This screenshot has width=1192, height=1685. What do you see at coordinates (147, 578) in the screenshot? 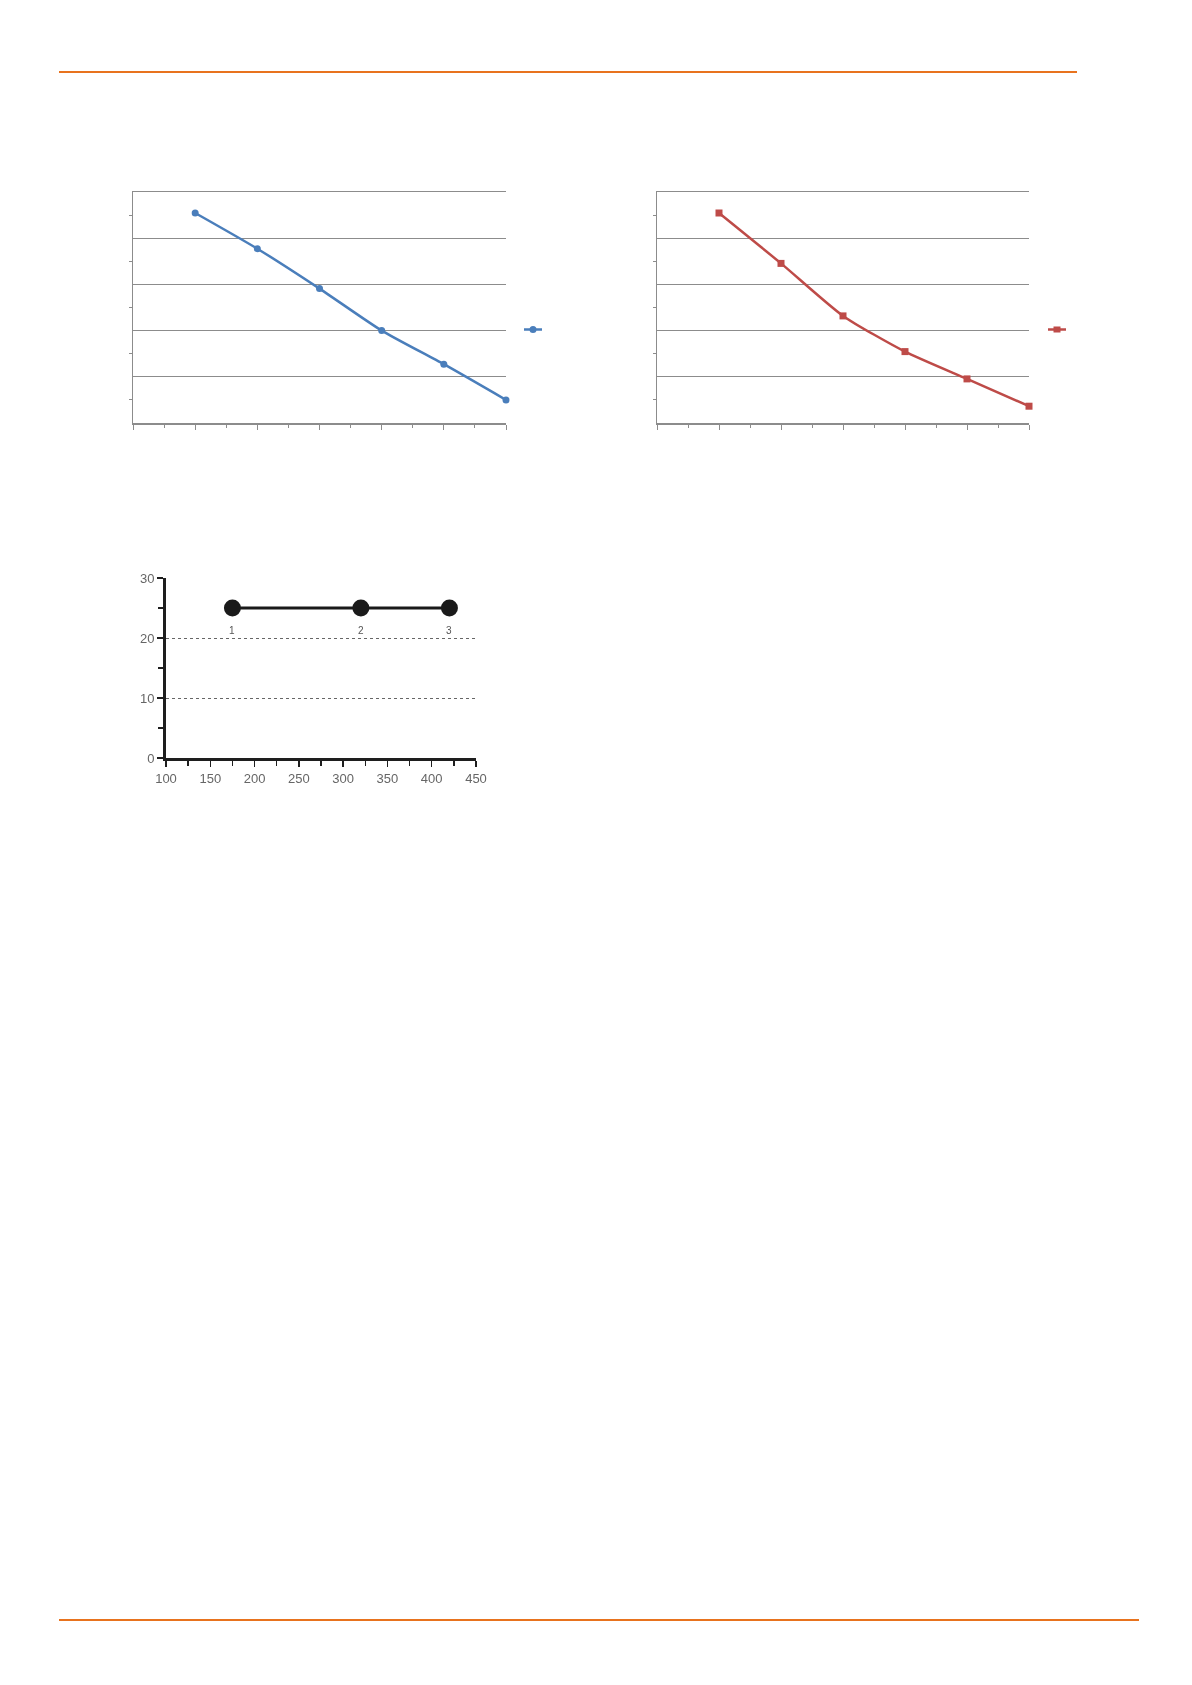
I see `y-tick-label: 30` at bounding box center [147, 578].